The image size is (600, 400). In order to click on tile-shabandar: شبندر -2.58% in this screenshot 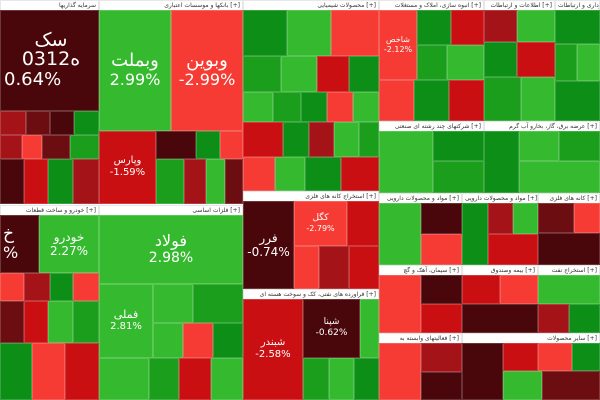, I will do `click(273, 349)`.